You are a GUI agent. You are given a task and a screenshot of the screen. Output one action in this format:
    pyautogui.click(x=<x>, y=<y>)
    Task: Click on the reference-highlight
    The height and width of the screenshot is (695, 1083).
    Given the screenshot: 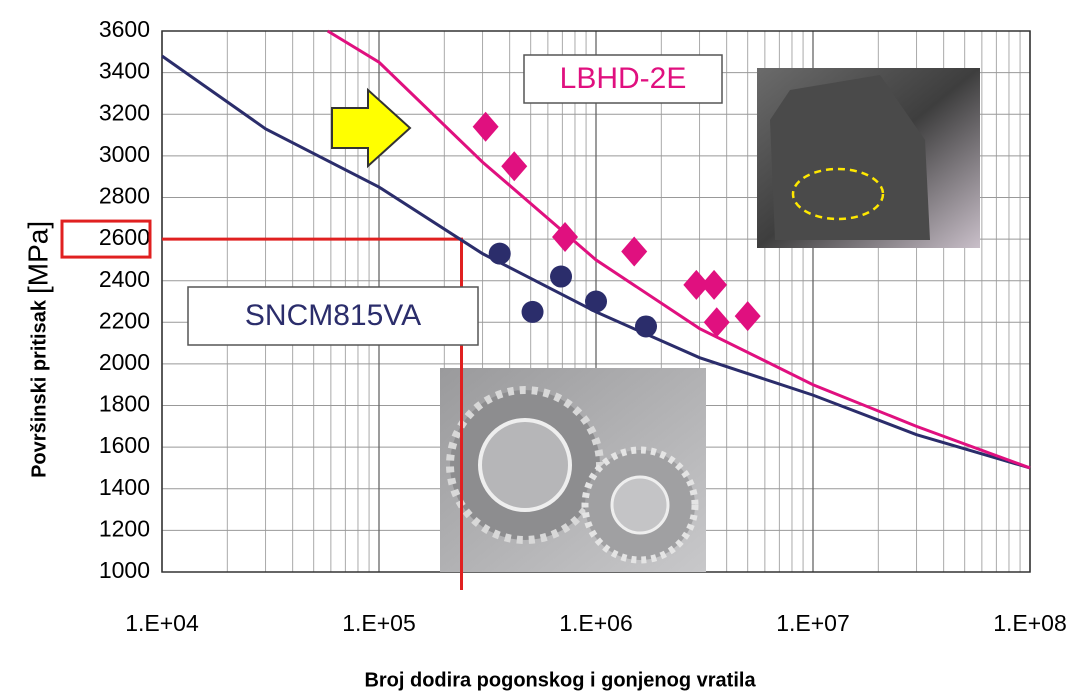 What is the action you would take?
    pyautogui.click(x=106, y=239)
    